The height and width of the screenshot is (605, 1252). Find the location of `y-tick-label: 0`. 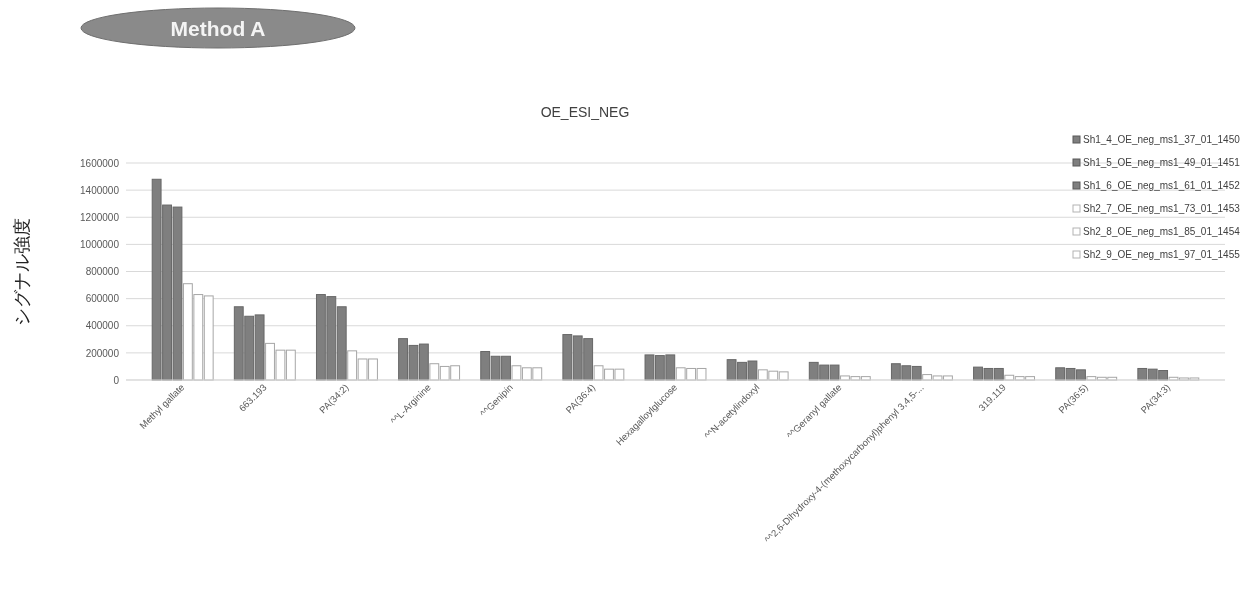

y-tick-label: 0 is located at coordinates (116, 380).